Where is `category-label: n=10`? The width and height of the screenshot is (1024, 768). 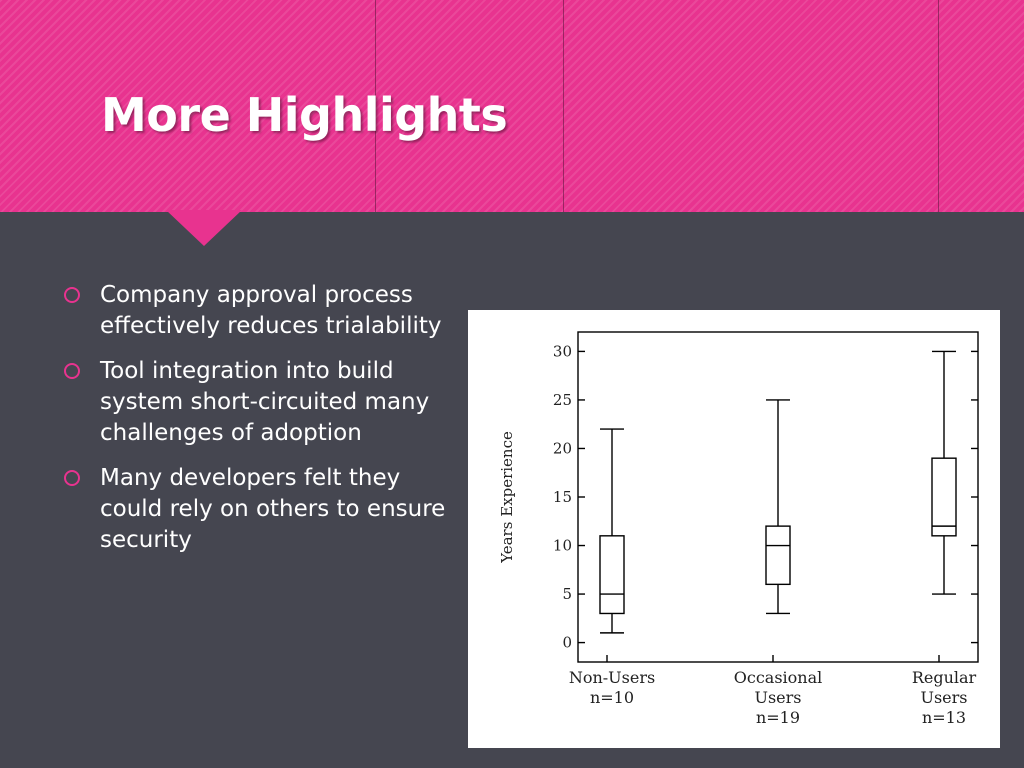
category-label: n=10 is located at coordinates (612, 697).